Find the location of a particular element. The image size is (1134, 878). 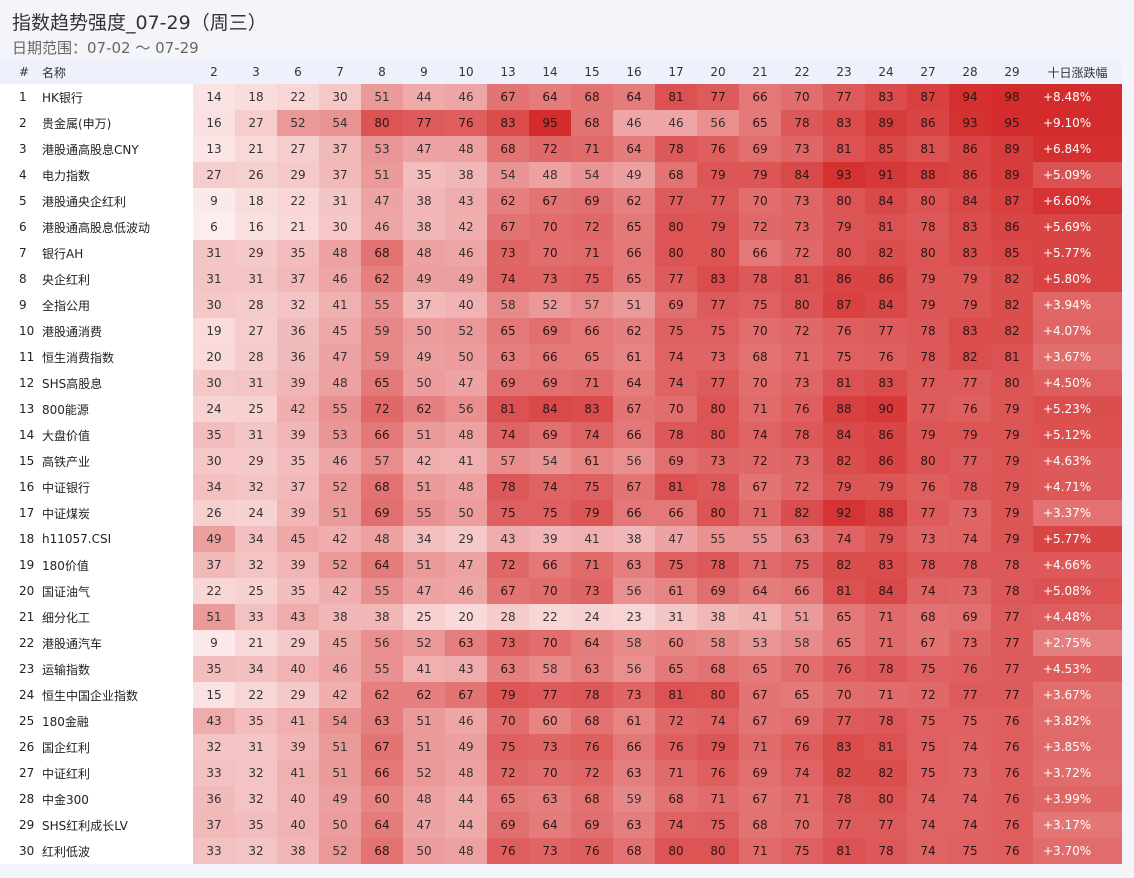

column-header-date: 13 is located at coordinates (508, 72).